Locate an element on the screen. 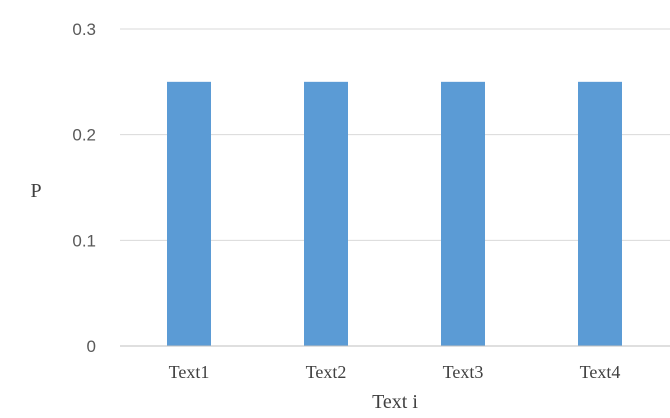  x-tick-label: Text1 is located at coordinates (189, 372).